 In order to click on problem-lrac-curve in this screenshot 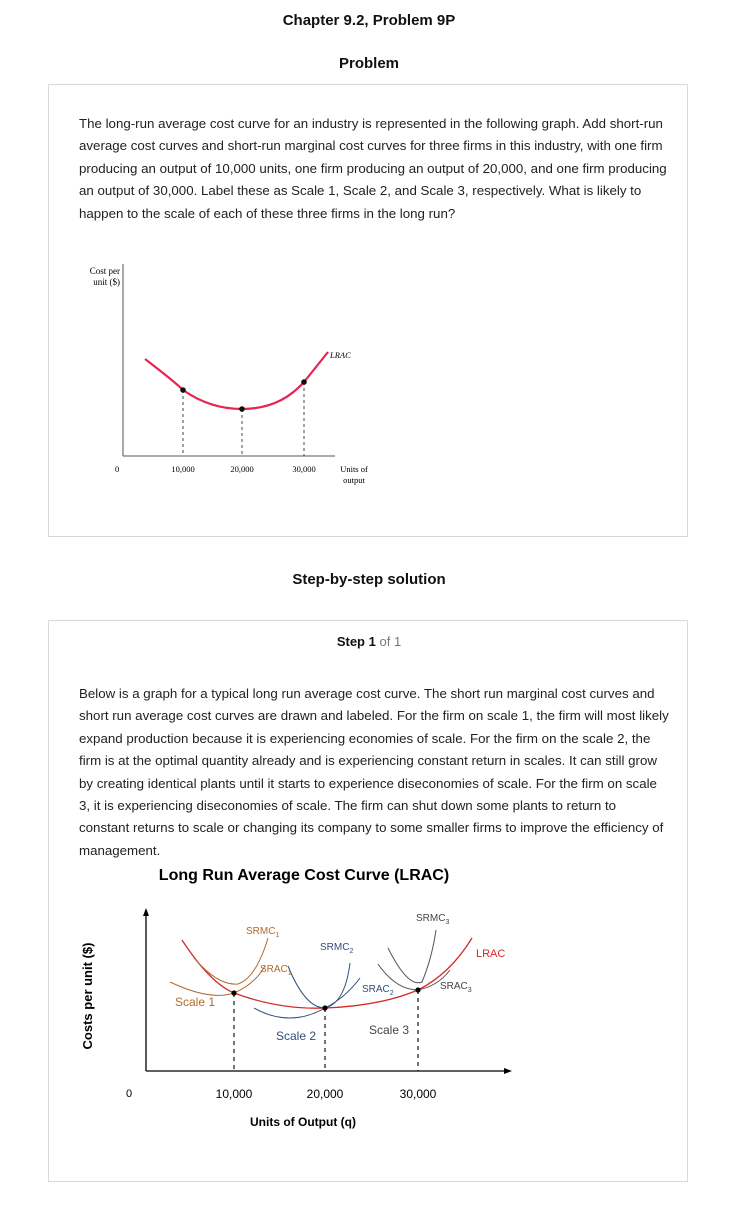, I will do `click(236, 381)`.